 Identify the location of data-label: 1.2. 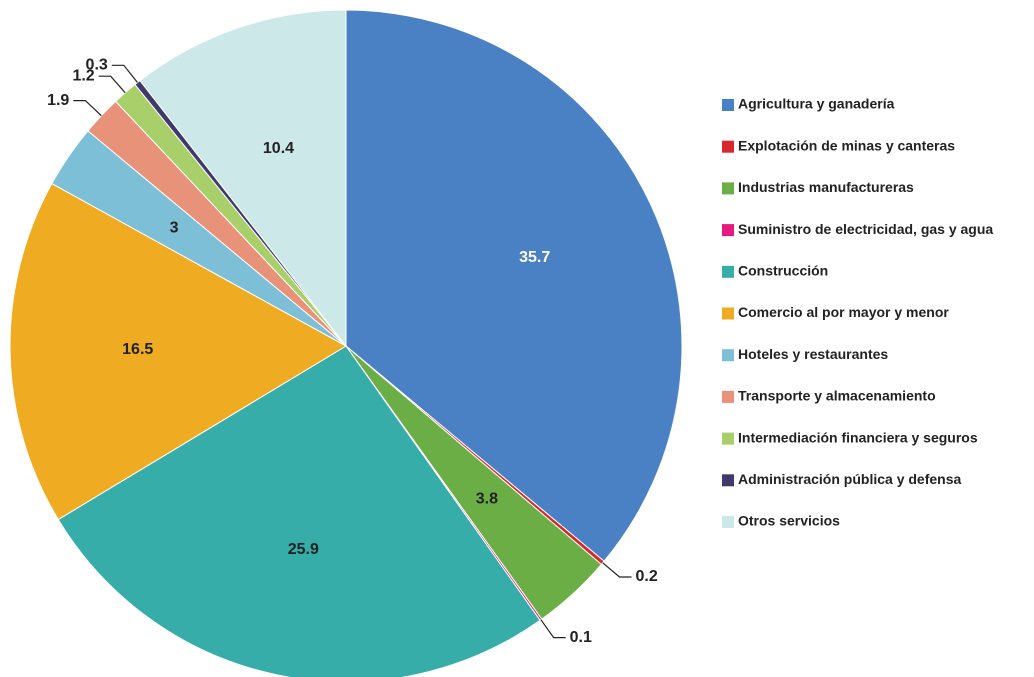
(83, 75).